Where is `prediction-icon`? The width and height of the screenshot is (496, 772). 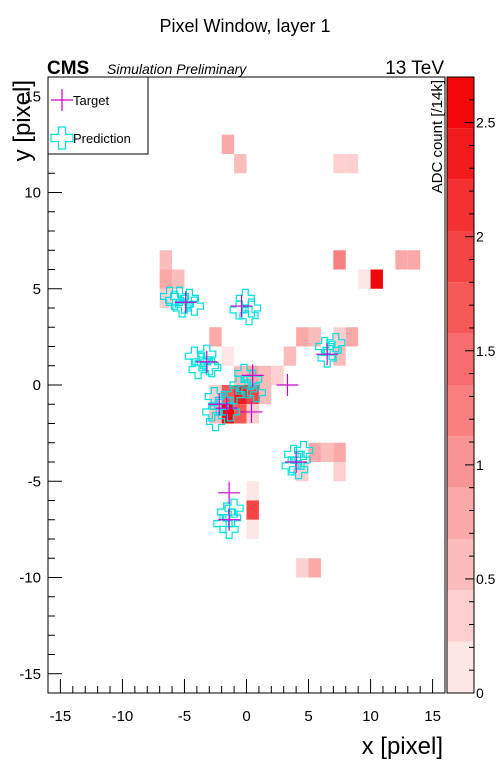 prediction-icon is located at coordinates (62, 138).